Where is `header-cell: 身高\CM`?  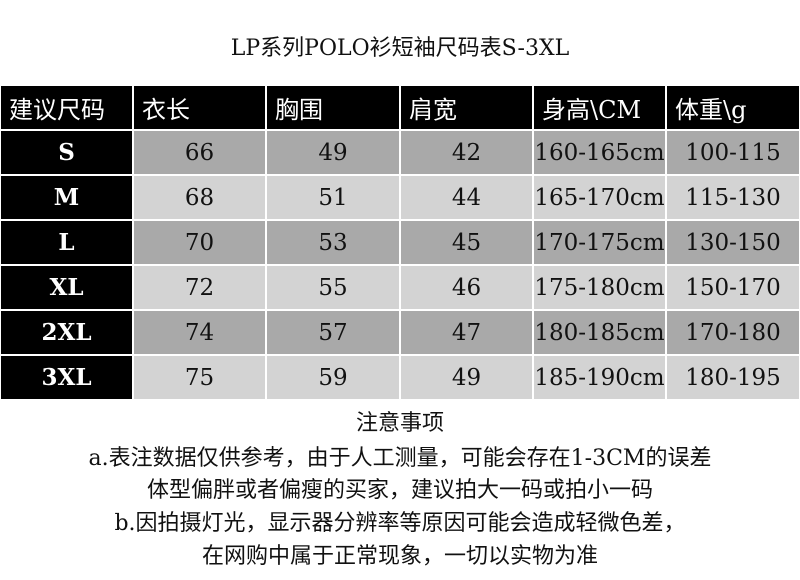 header-cell: 身高\CM is located at coordinates (599, 107).